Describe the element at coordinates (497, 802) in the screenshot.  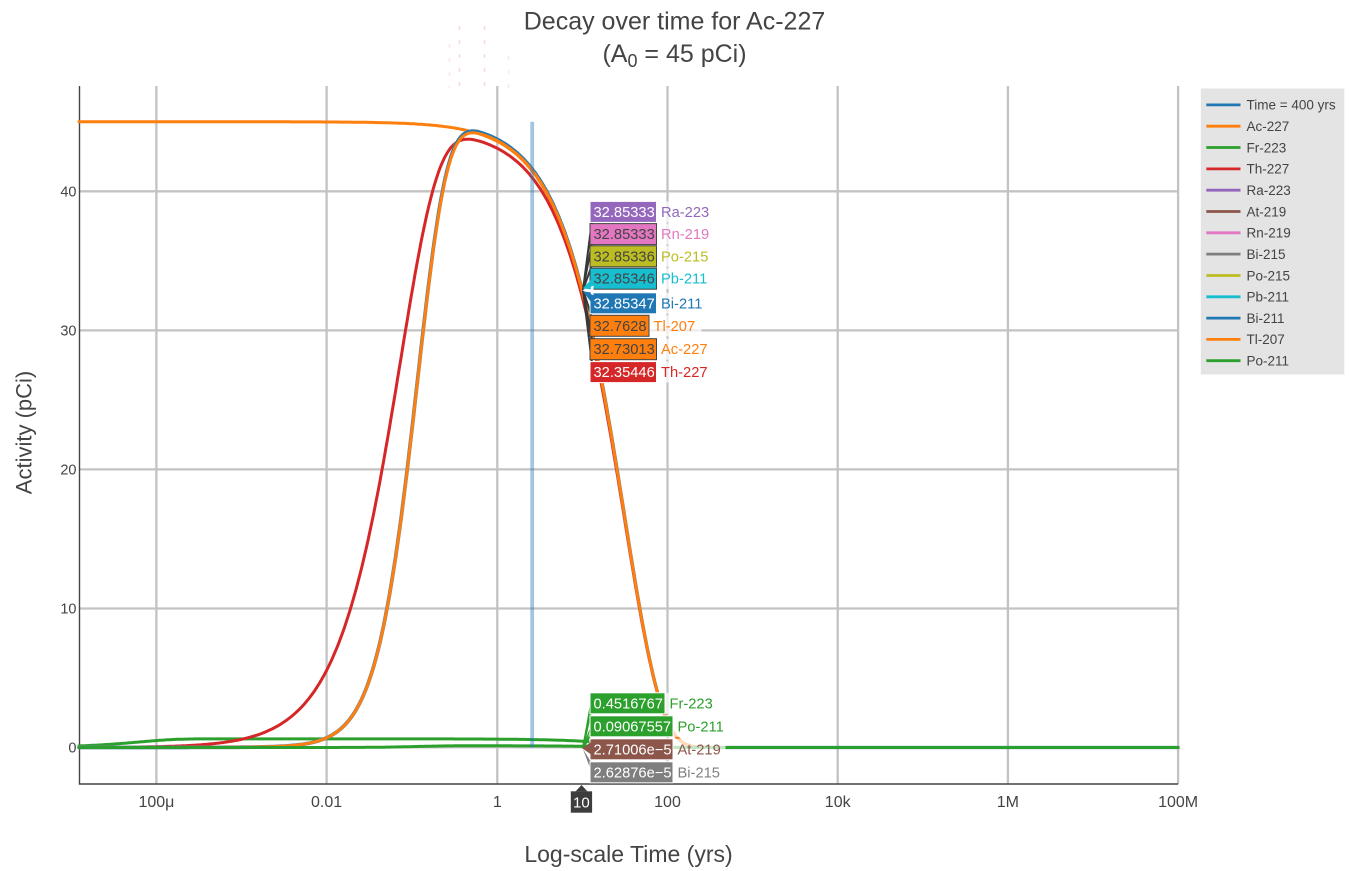
I see `svg-text: 1` at that location.